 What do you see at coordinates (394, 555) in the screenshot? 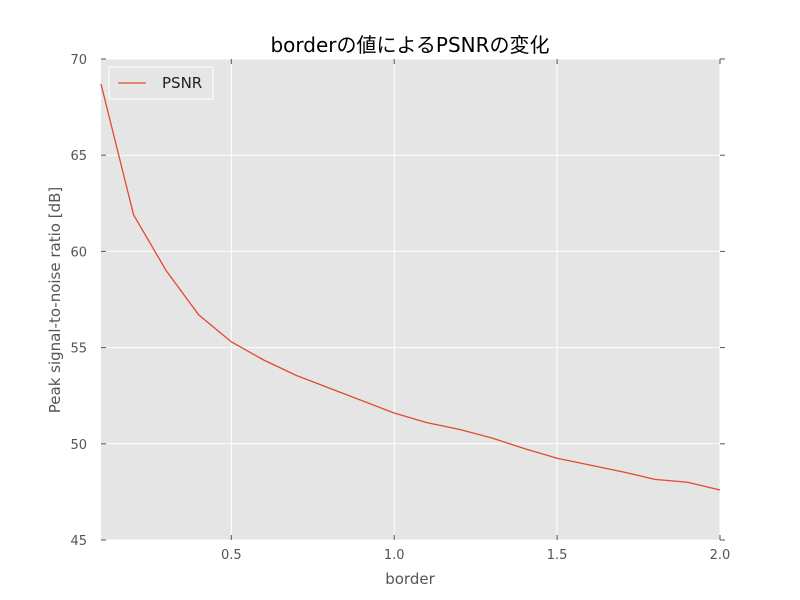
I see `x-tick-label: 1.0` at bounding box center [394, 555].